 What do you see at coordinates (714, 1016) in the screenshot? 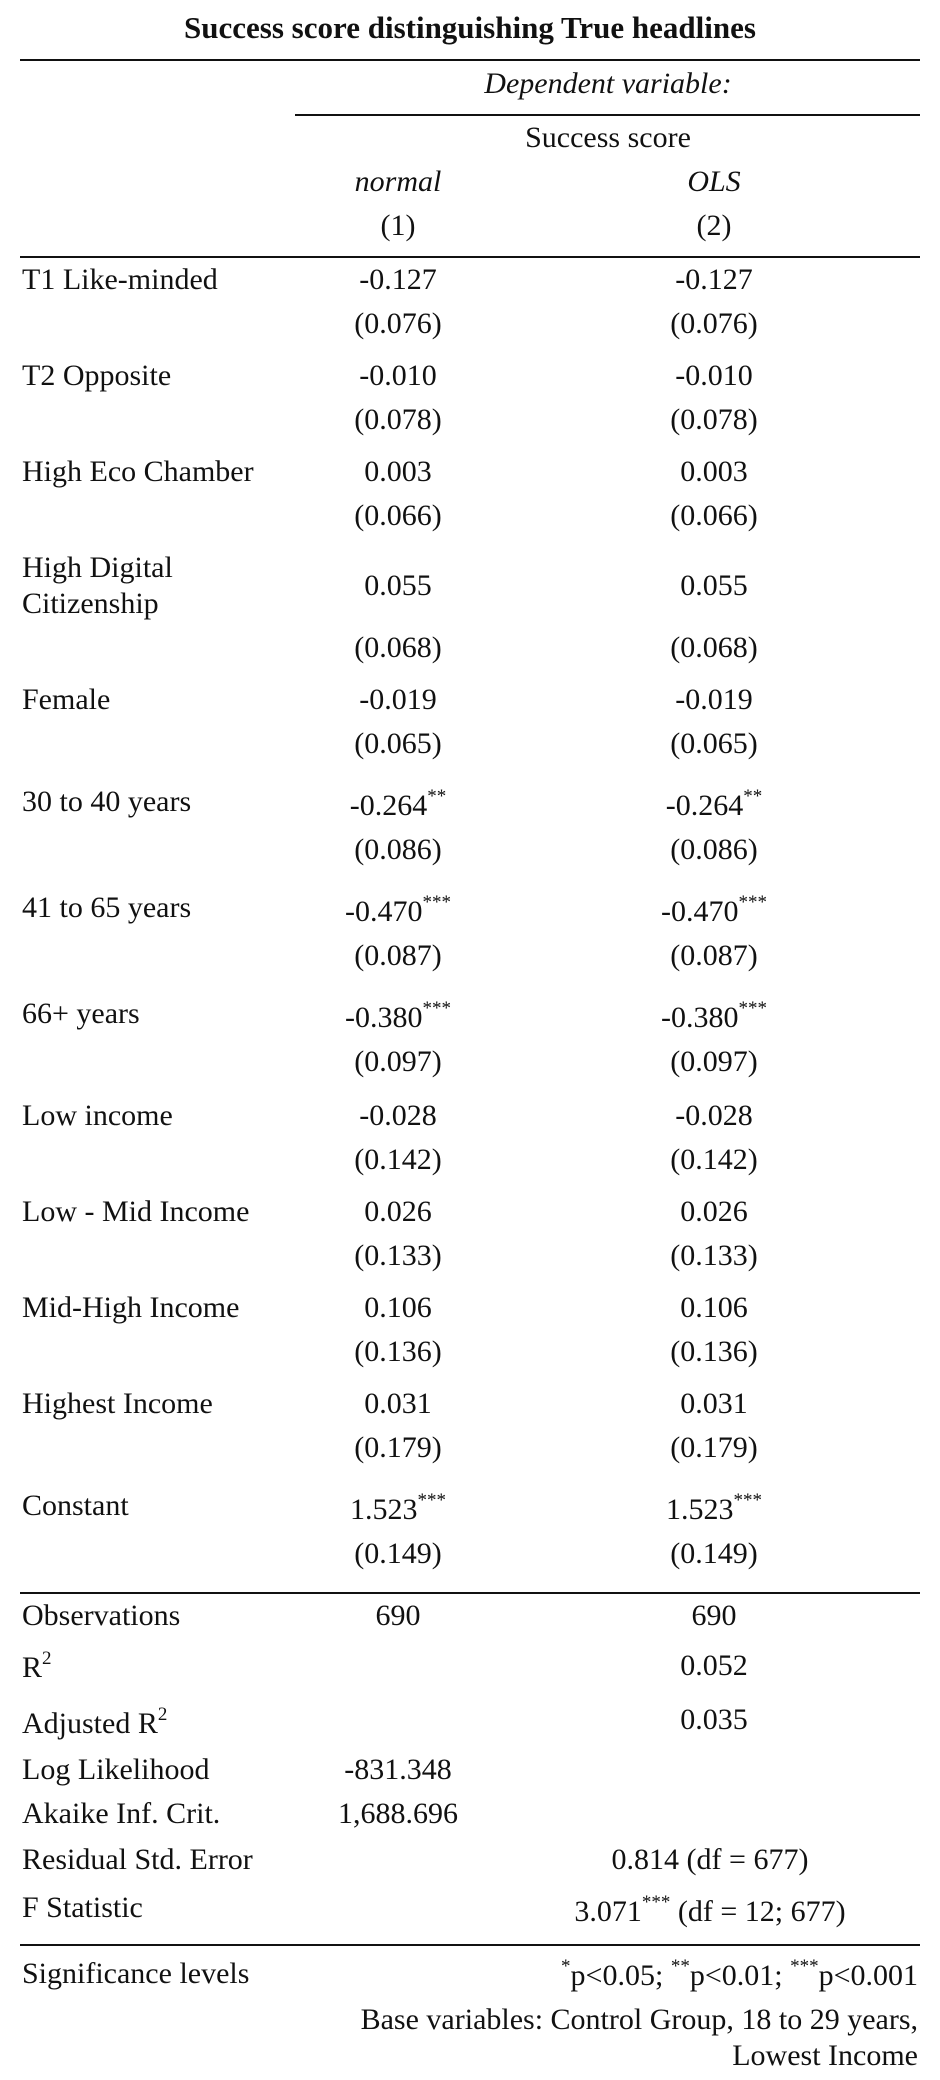
I see `m2-coef-66-plus-years: -0.380***` at bounding box center [714, 1016].